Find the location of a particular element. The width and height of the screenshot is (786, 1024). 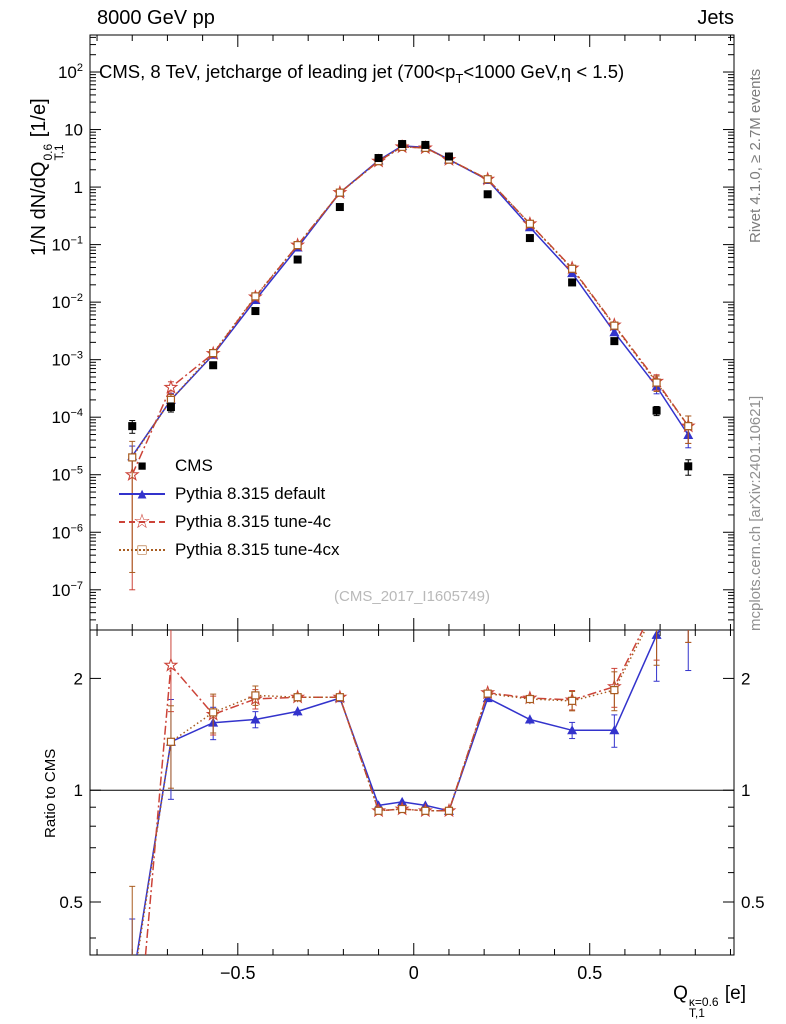

y-axis-label-supsub: 0.6 T,1 is located at coordinates (53, 152).